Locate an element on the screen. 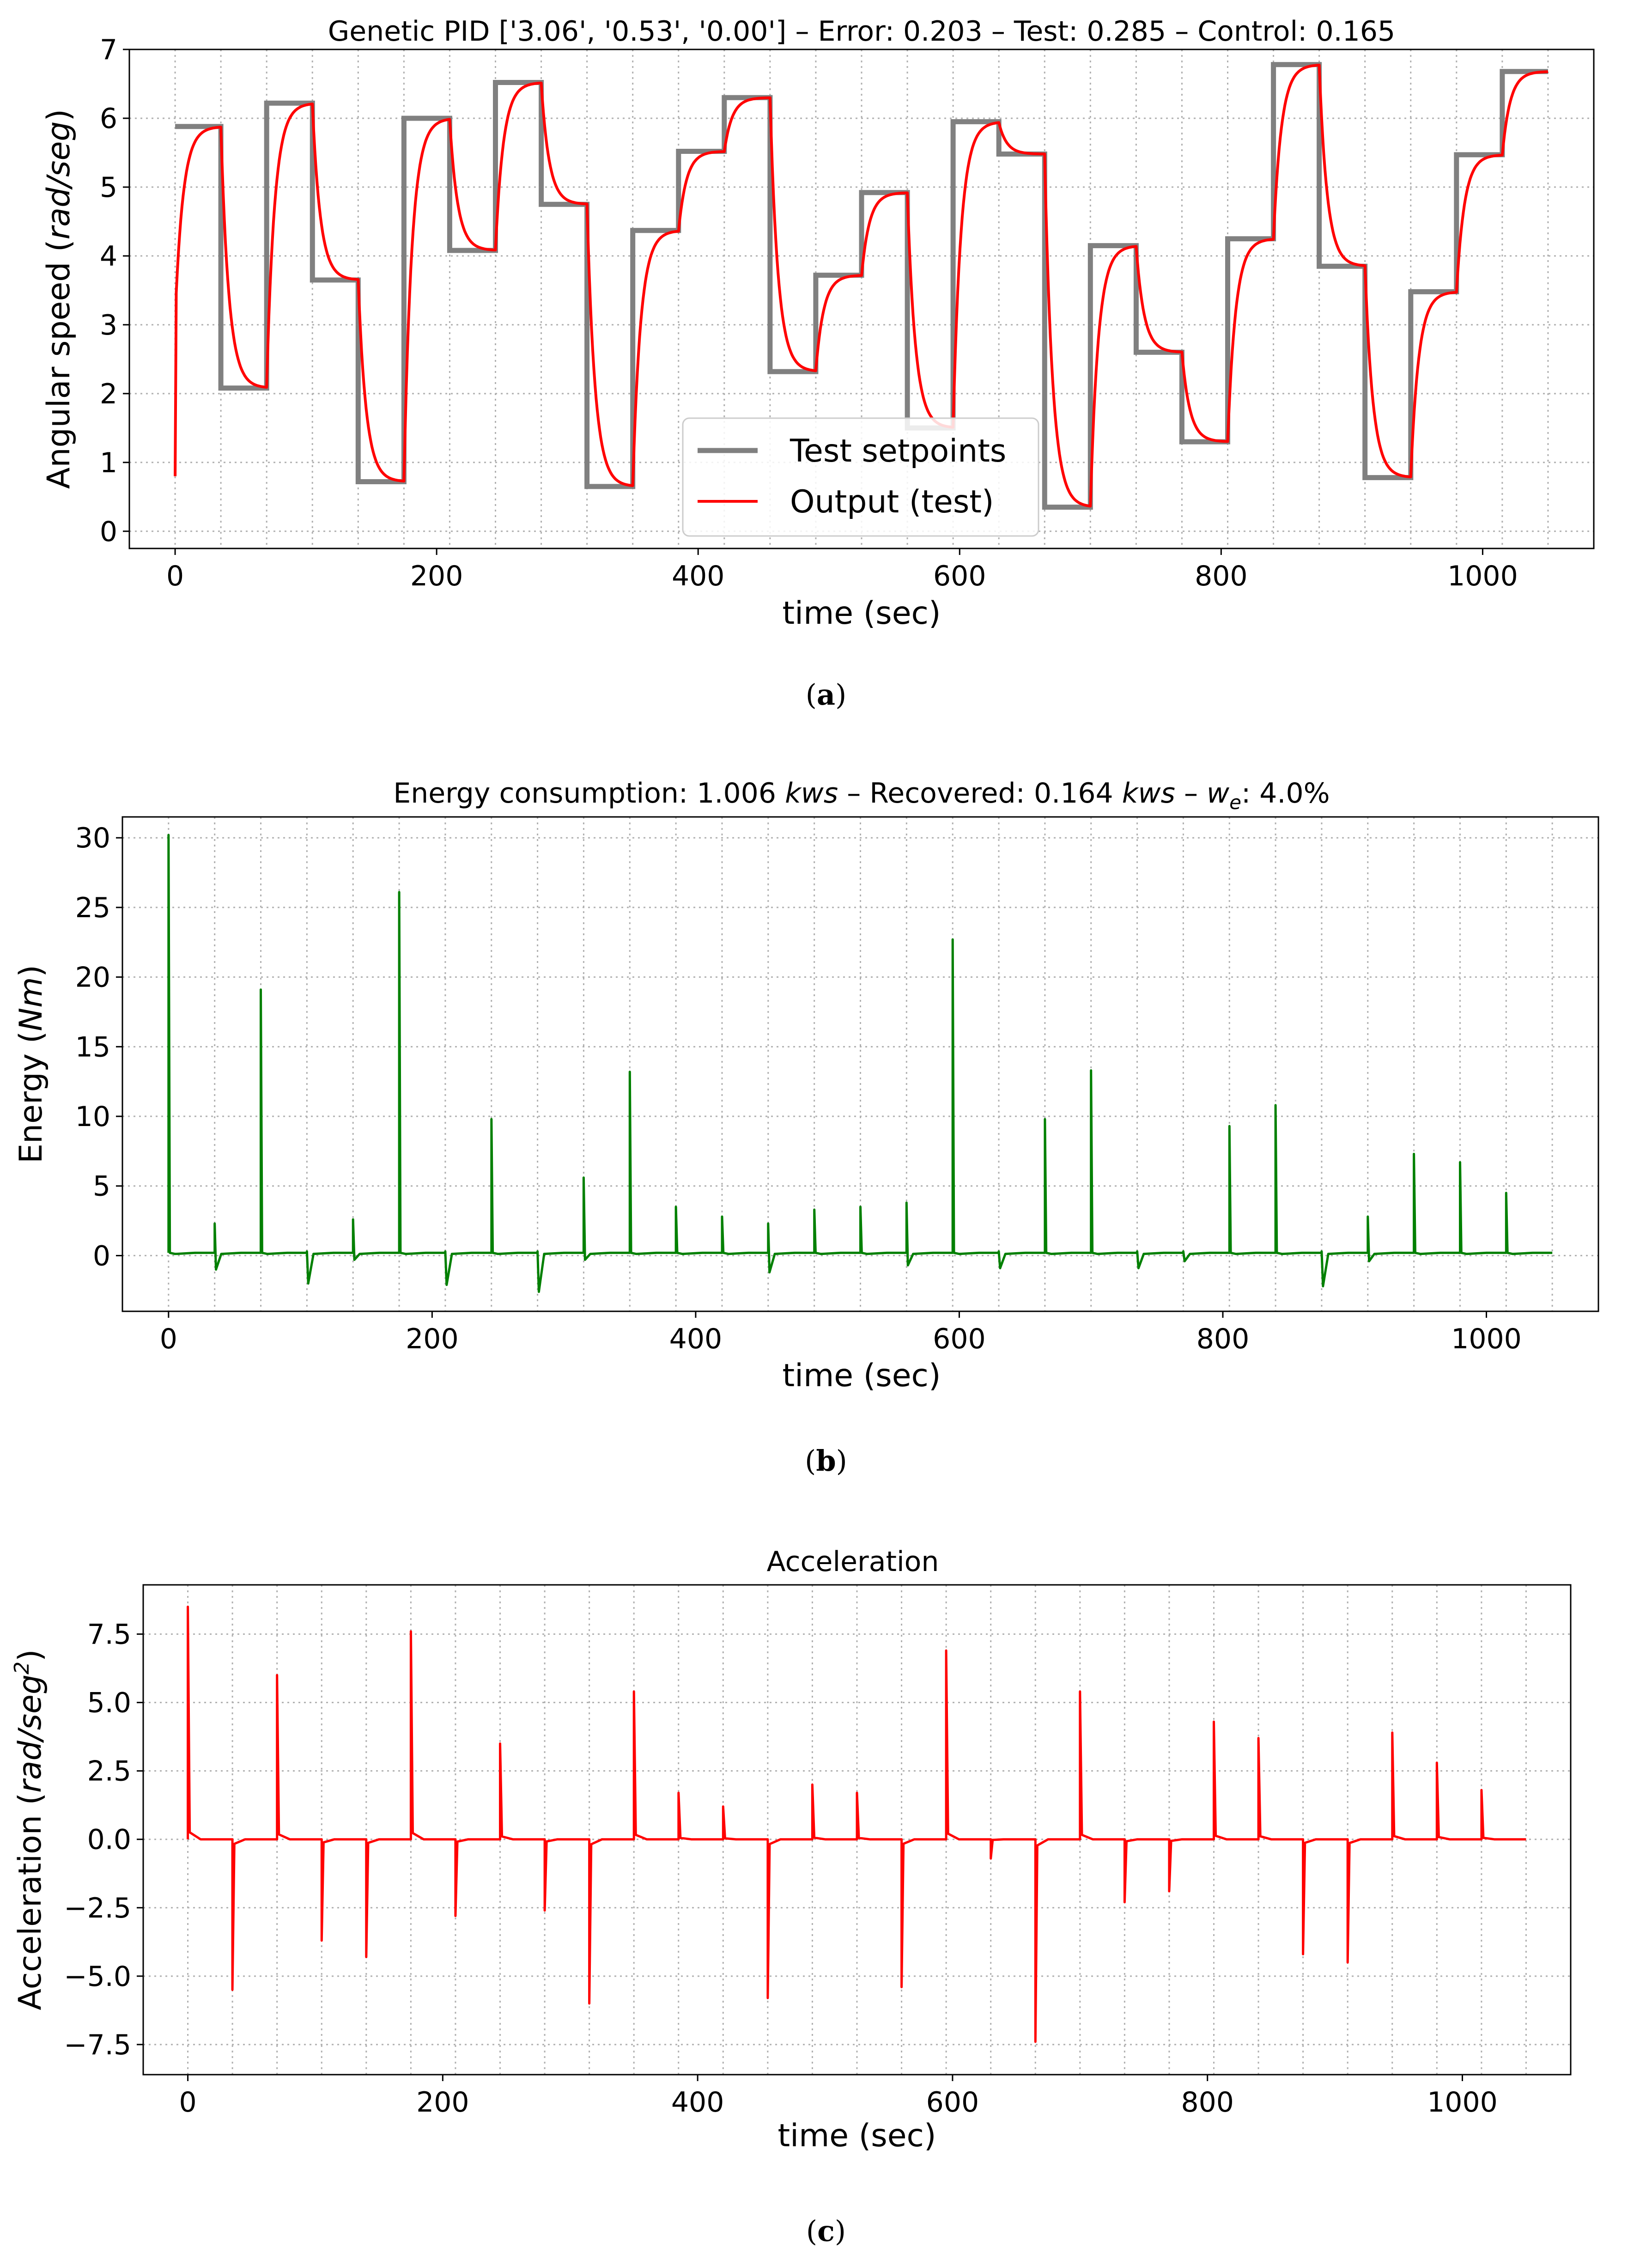 This screenshot has width=1652, height=2259. legend-label-output: Output (test) is located at coordinates (892, 502).